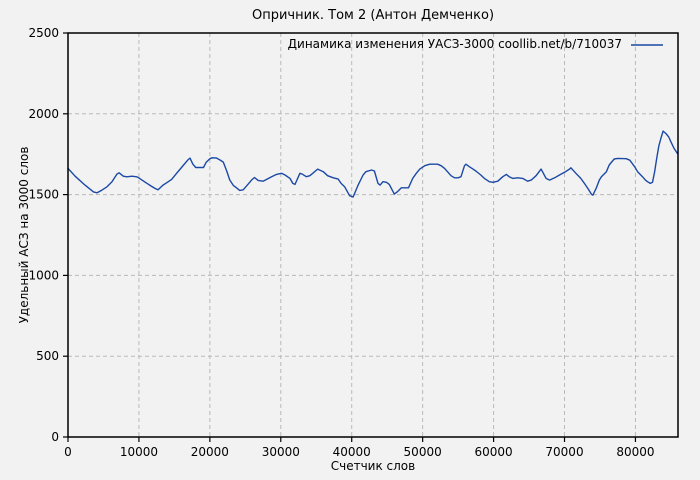 The height and width of the screenshot is (480, 700). I want to click on x-tick-label: 40000, so click(352, 452).